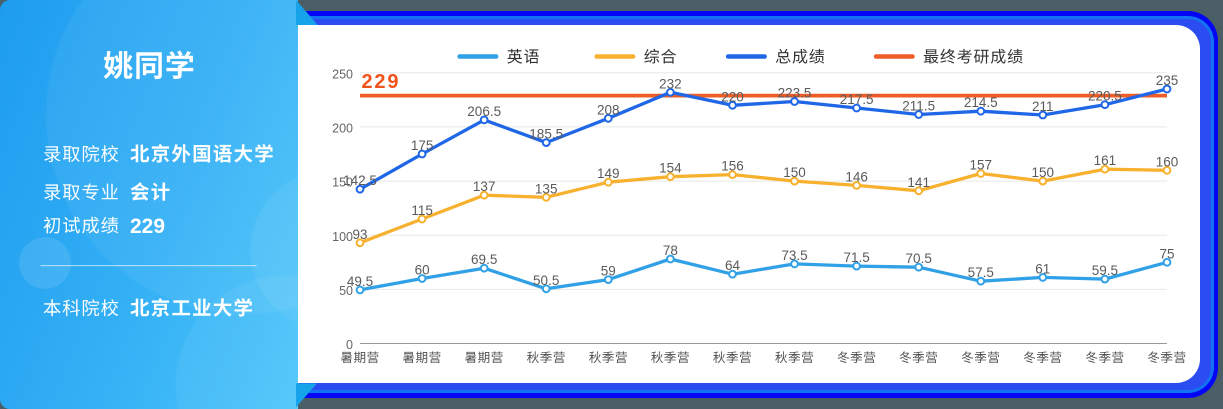 This screenshot has height=409, width=1223. I want to click on svg-text: 73.5, so click(794, 255).